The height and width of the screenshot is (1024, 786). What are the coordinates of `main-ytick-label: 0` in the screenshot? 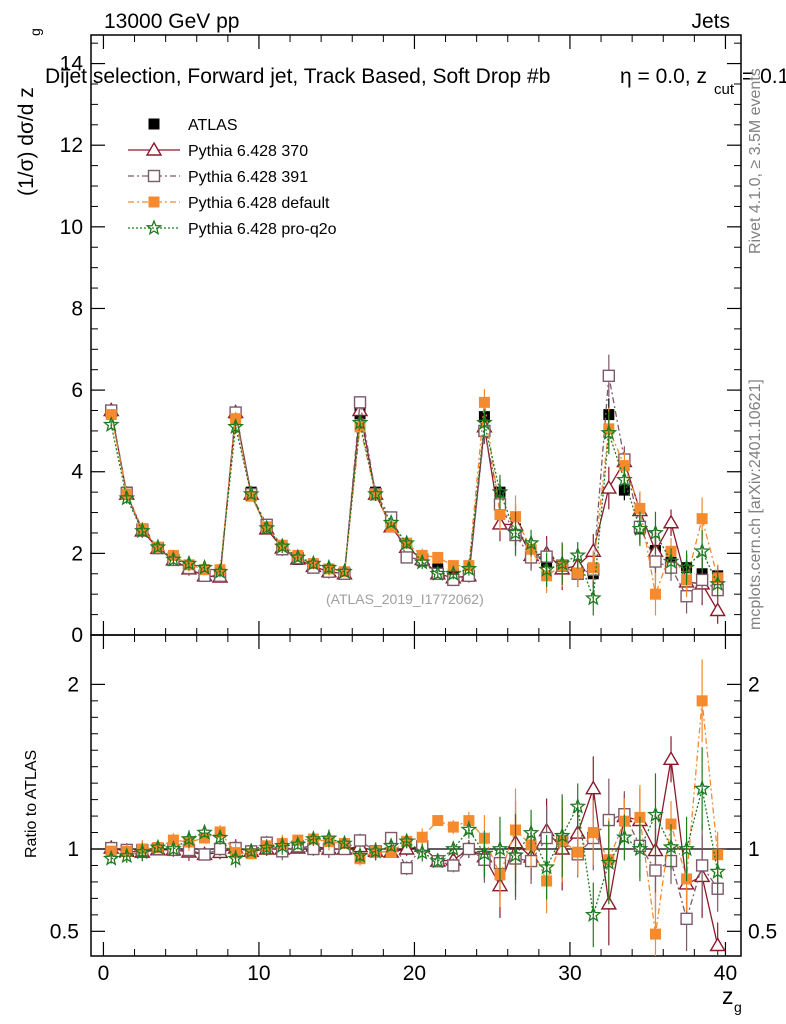 It's located at (77, 635).